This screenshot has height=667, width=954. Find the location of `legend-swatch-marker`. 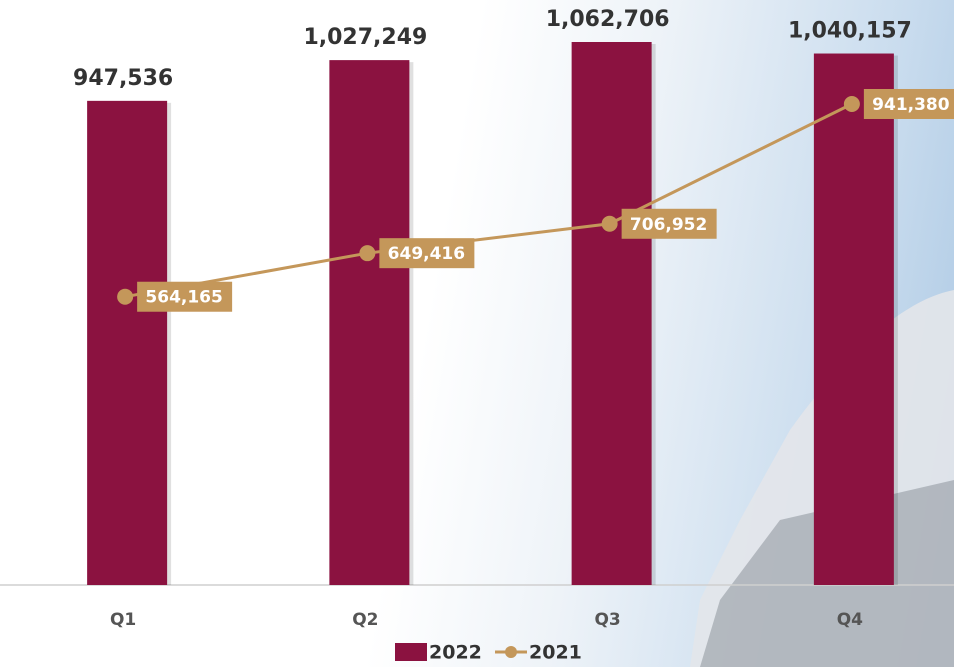

legend-swatch-marker is located at coordinates (511, 652).